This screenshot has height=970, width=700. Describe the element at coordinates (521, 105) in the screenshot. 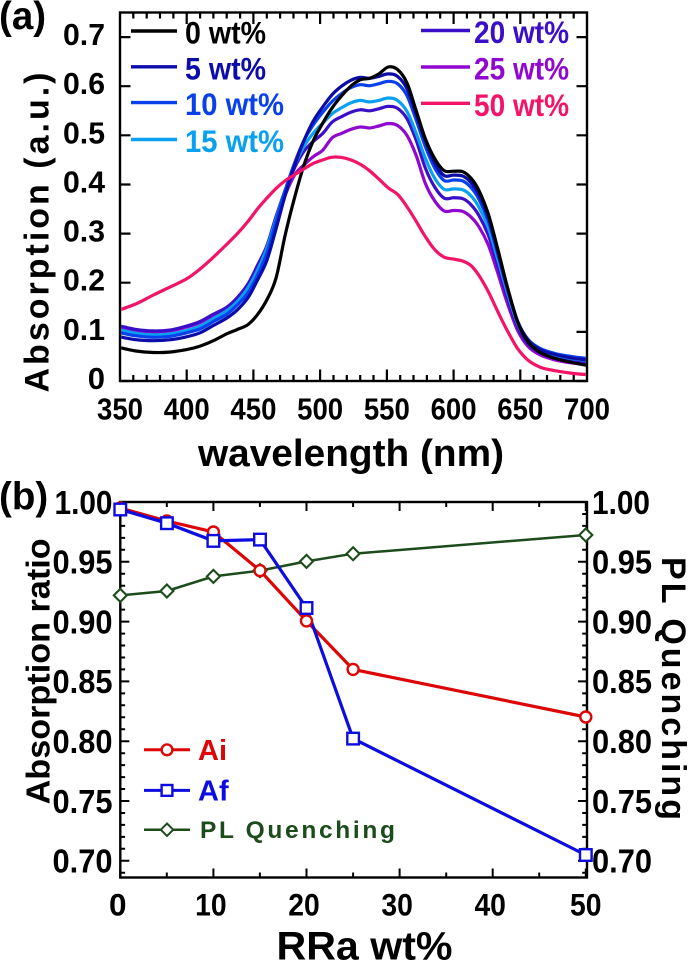

I see `svg-text: 50 wt%` at that location.